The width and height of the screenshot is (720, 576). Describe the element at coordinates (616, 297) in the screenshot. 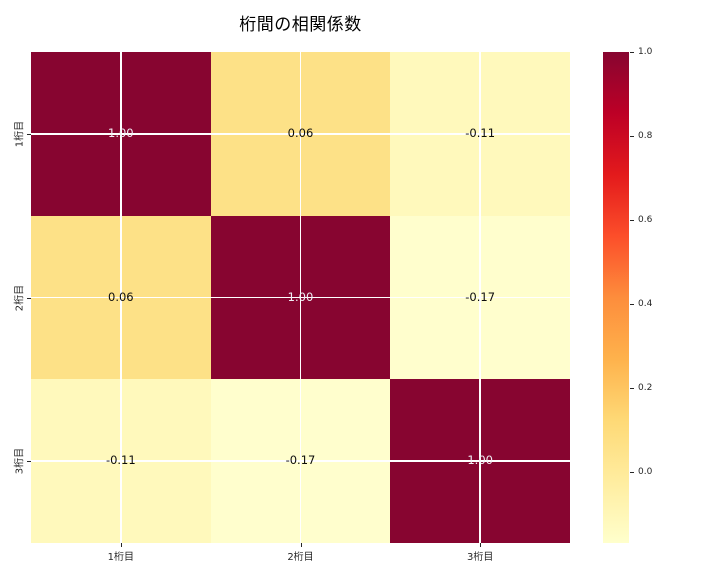

I see `colorbar` at that location.